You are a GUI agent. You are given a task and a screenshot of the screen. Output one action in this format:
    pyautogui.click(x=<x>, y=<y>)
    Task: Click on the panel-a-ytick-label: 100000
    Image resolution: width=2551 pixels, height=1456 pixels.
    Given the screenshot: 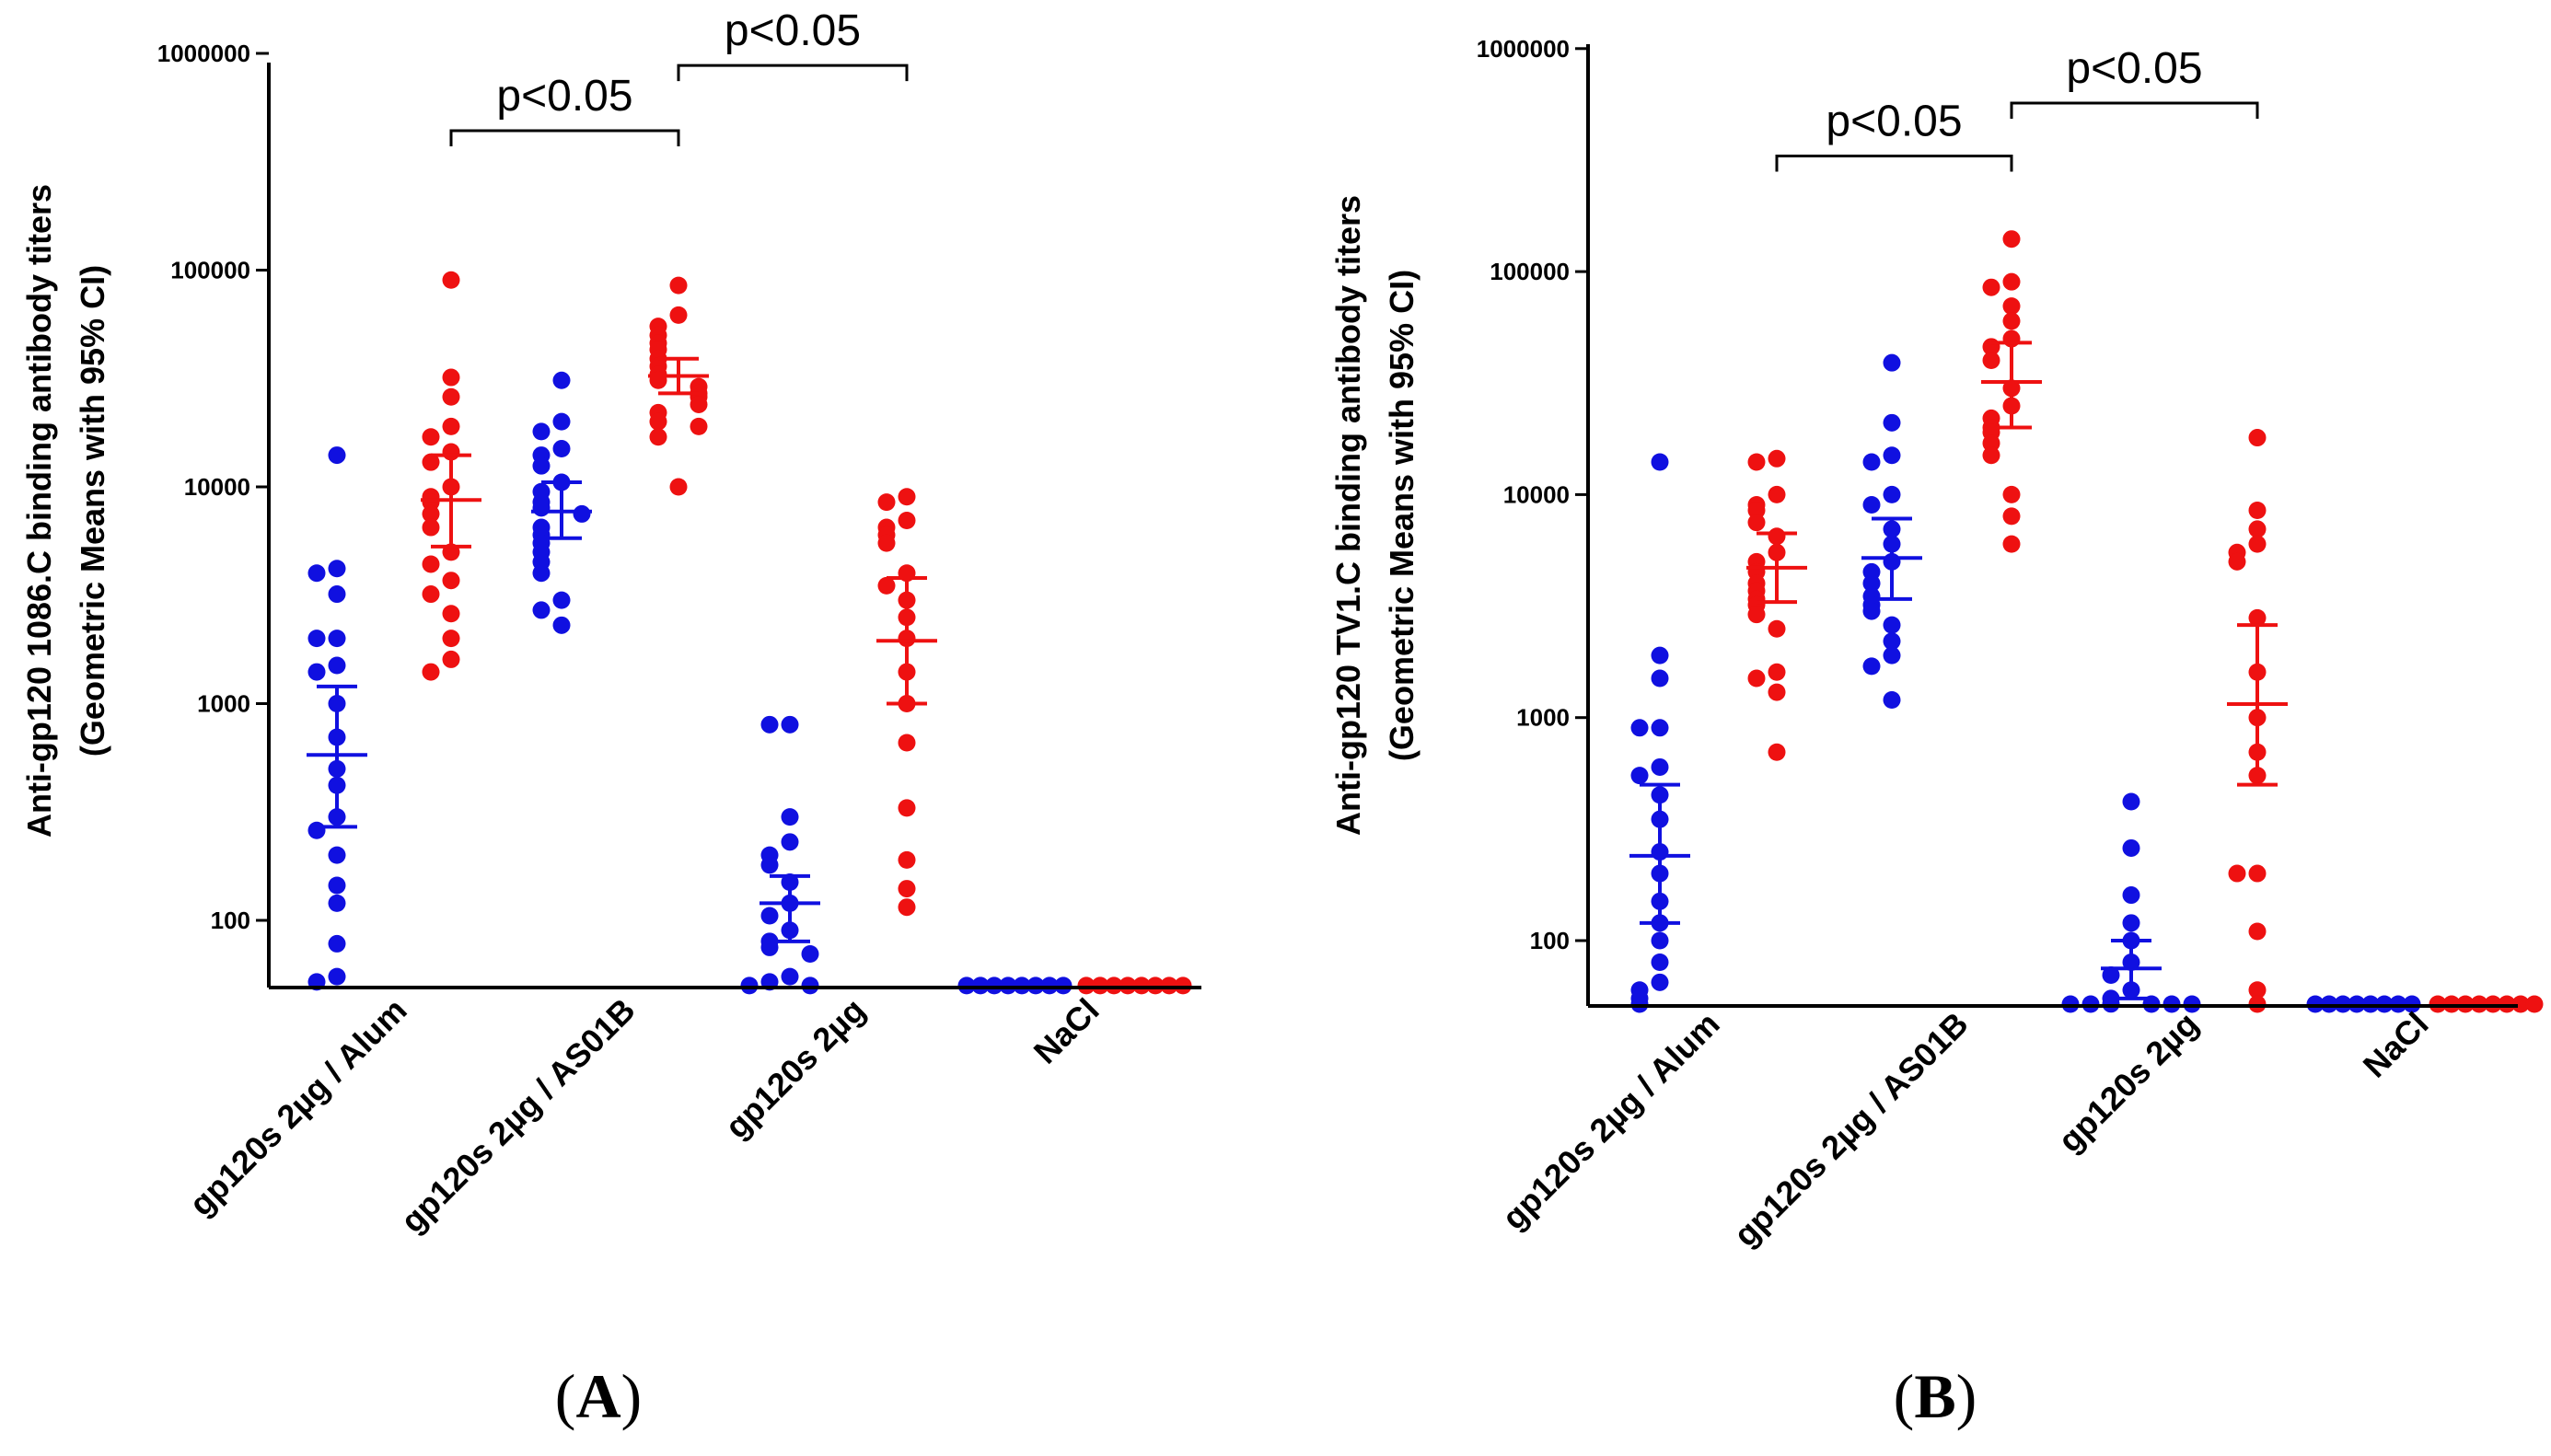 What is the action you would take?
    pyautogui.click(x=210, y=270)
    